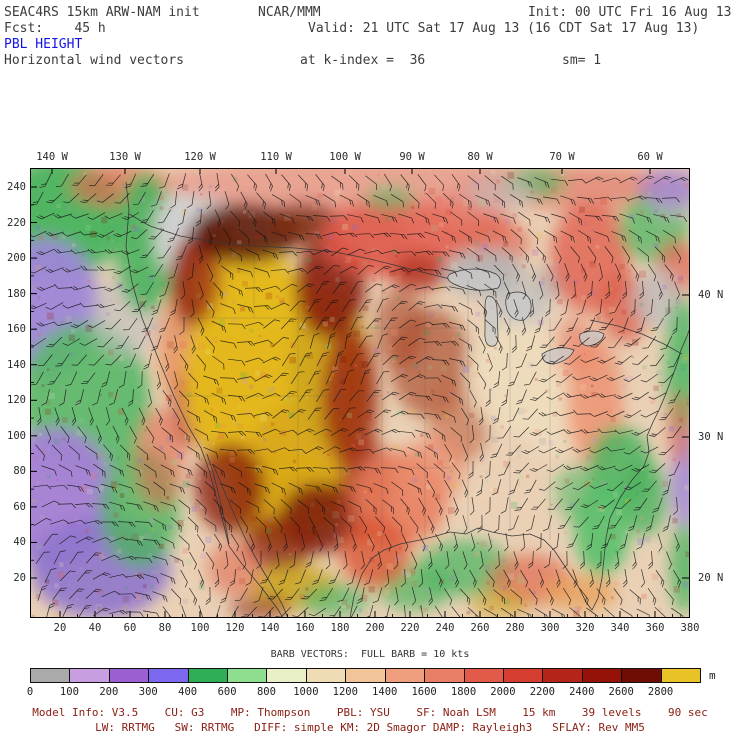 This screenshot has width=740, height=740. Describe the element at coordinates (60, 628) in the screenshot. I see `grid-x-tick-label: 20` at that location.